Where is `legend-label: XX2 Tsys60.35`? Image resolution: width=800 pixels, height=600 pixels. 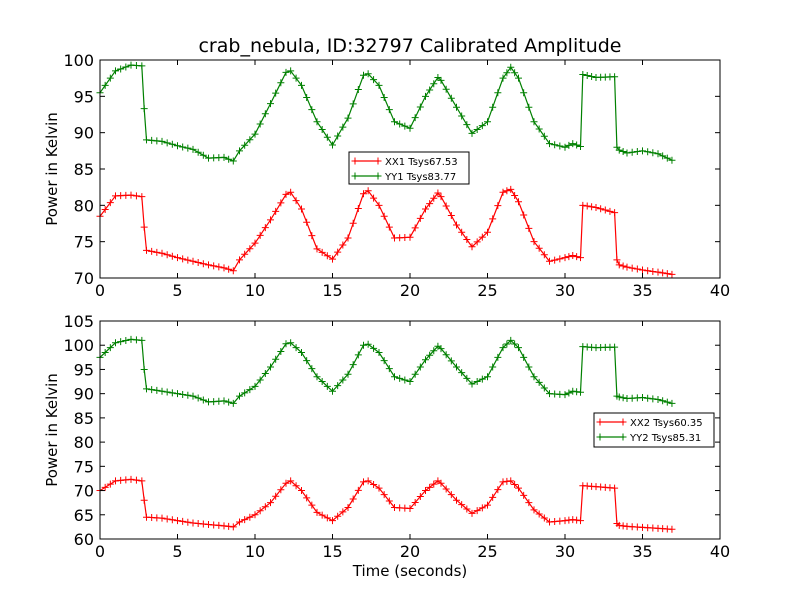
legend-label: XX2 Tsys60.35 is located at coordinates (666, 423).